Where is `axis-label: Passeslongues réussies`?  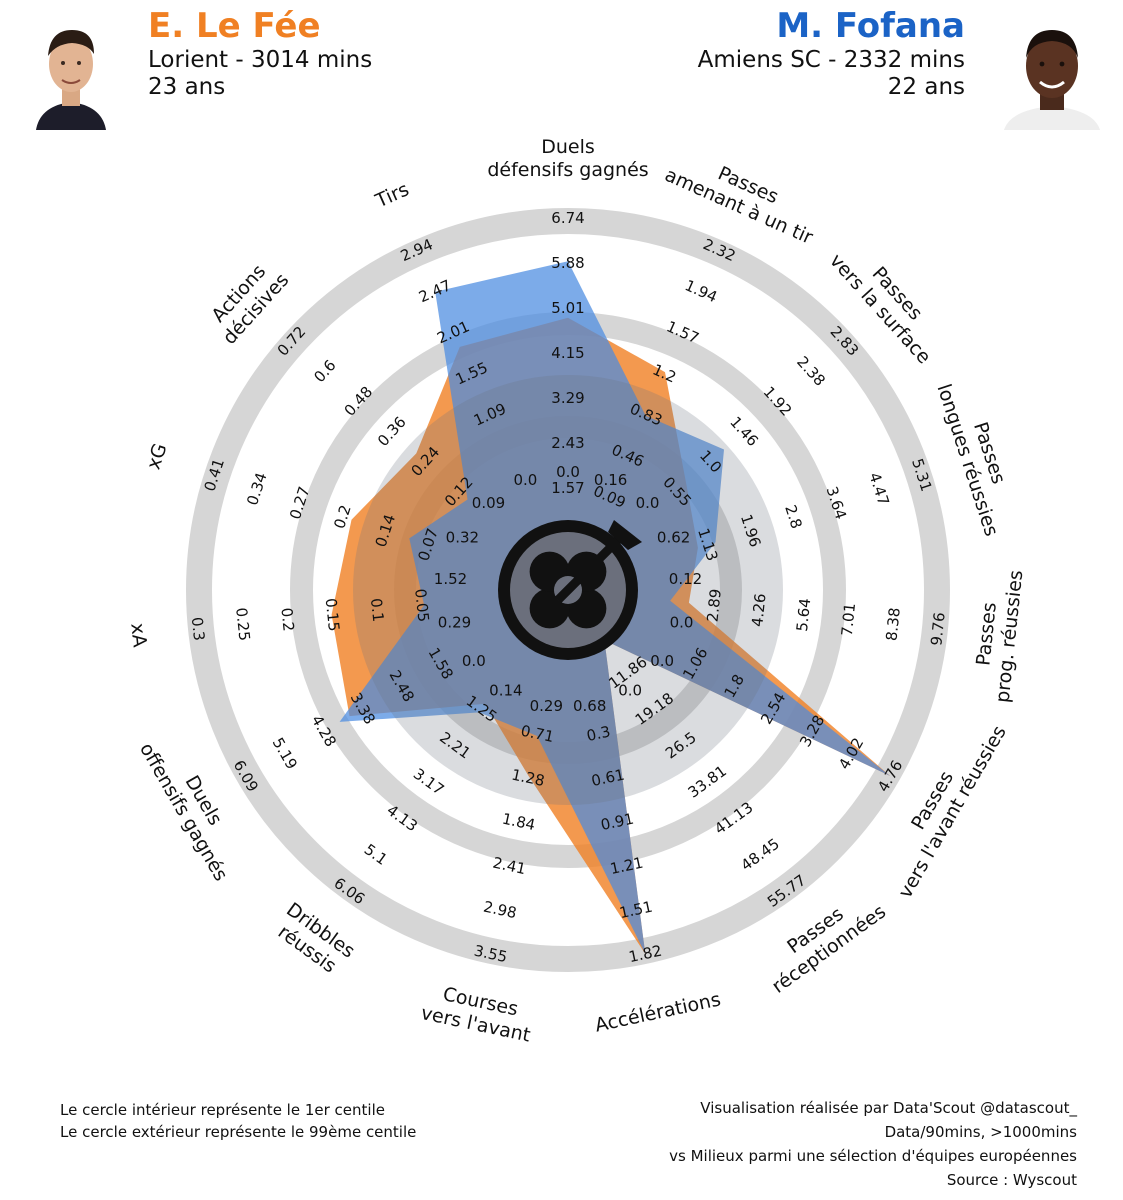
axis-label: Passeslongues réussies is located at coordinates (979, 456).